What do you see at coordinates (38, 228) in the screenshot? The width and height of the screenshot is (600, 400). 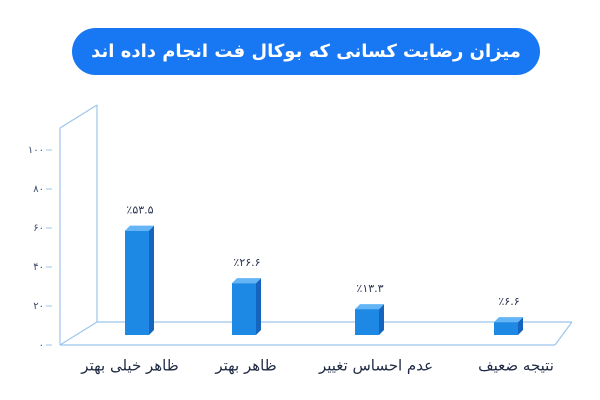 I see `y-tick-label: ۶۰` at bounding box center [38, 228].